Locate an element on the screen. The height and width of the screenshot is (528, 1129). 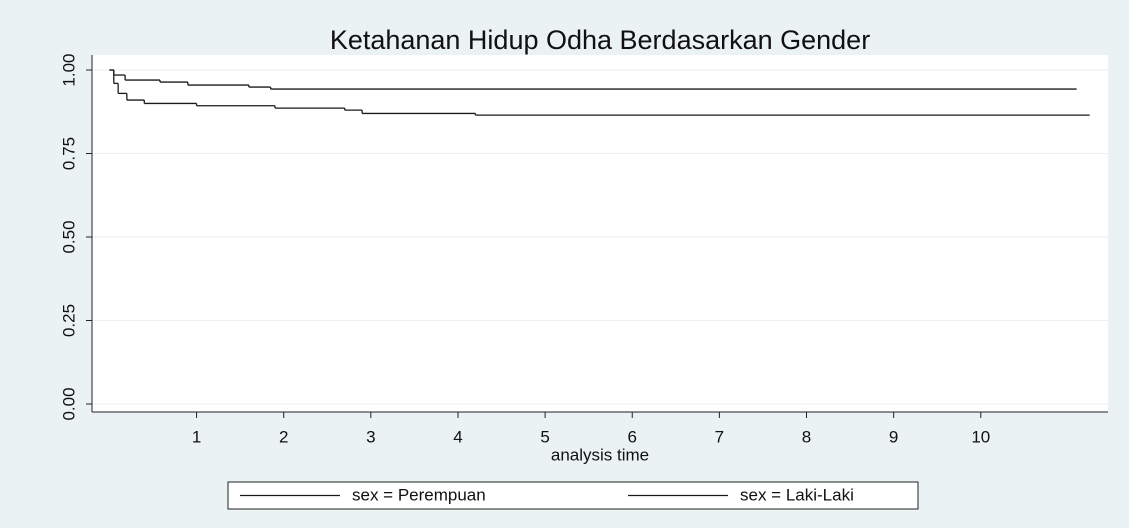
x-tick-label: 9 is located at coordinates (893, 436).